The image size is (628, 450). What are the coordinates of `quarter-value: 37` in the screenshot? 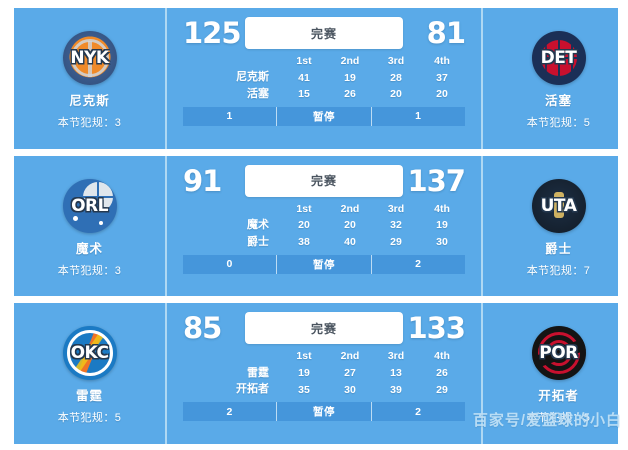 It's located at (442, 77).